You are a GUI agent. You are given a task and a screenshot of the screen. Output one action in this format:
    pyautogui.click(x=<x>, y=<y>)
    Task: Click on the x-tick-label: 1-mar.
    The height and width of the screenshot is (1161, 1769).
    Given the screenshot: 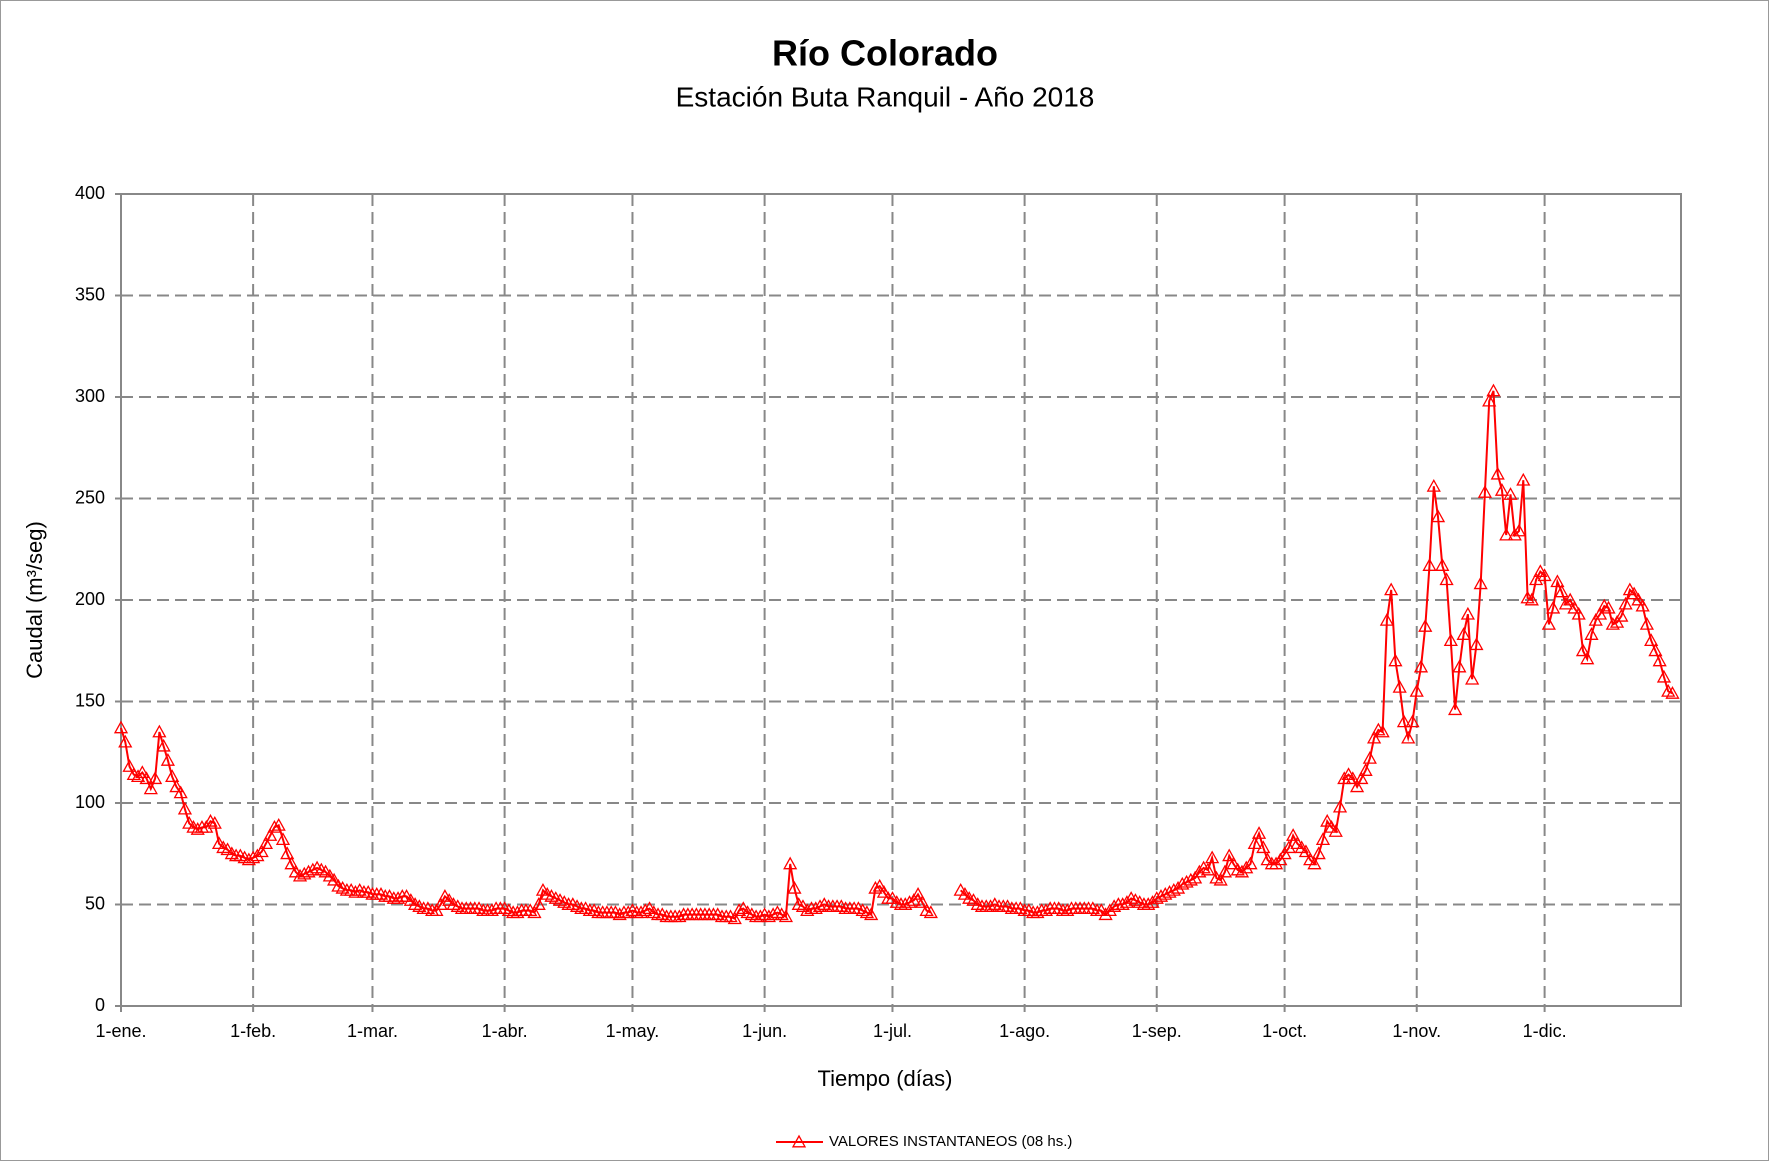 What is the action you would take?
    pyautogui.click(x=372, y=1031)
    